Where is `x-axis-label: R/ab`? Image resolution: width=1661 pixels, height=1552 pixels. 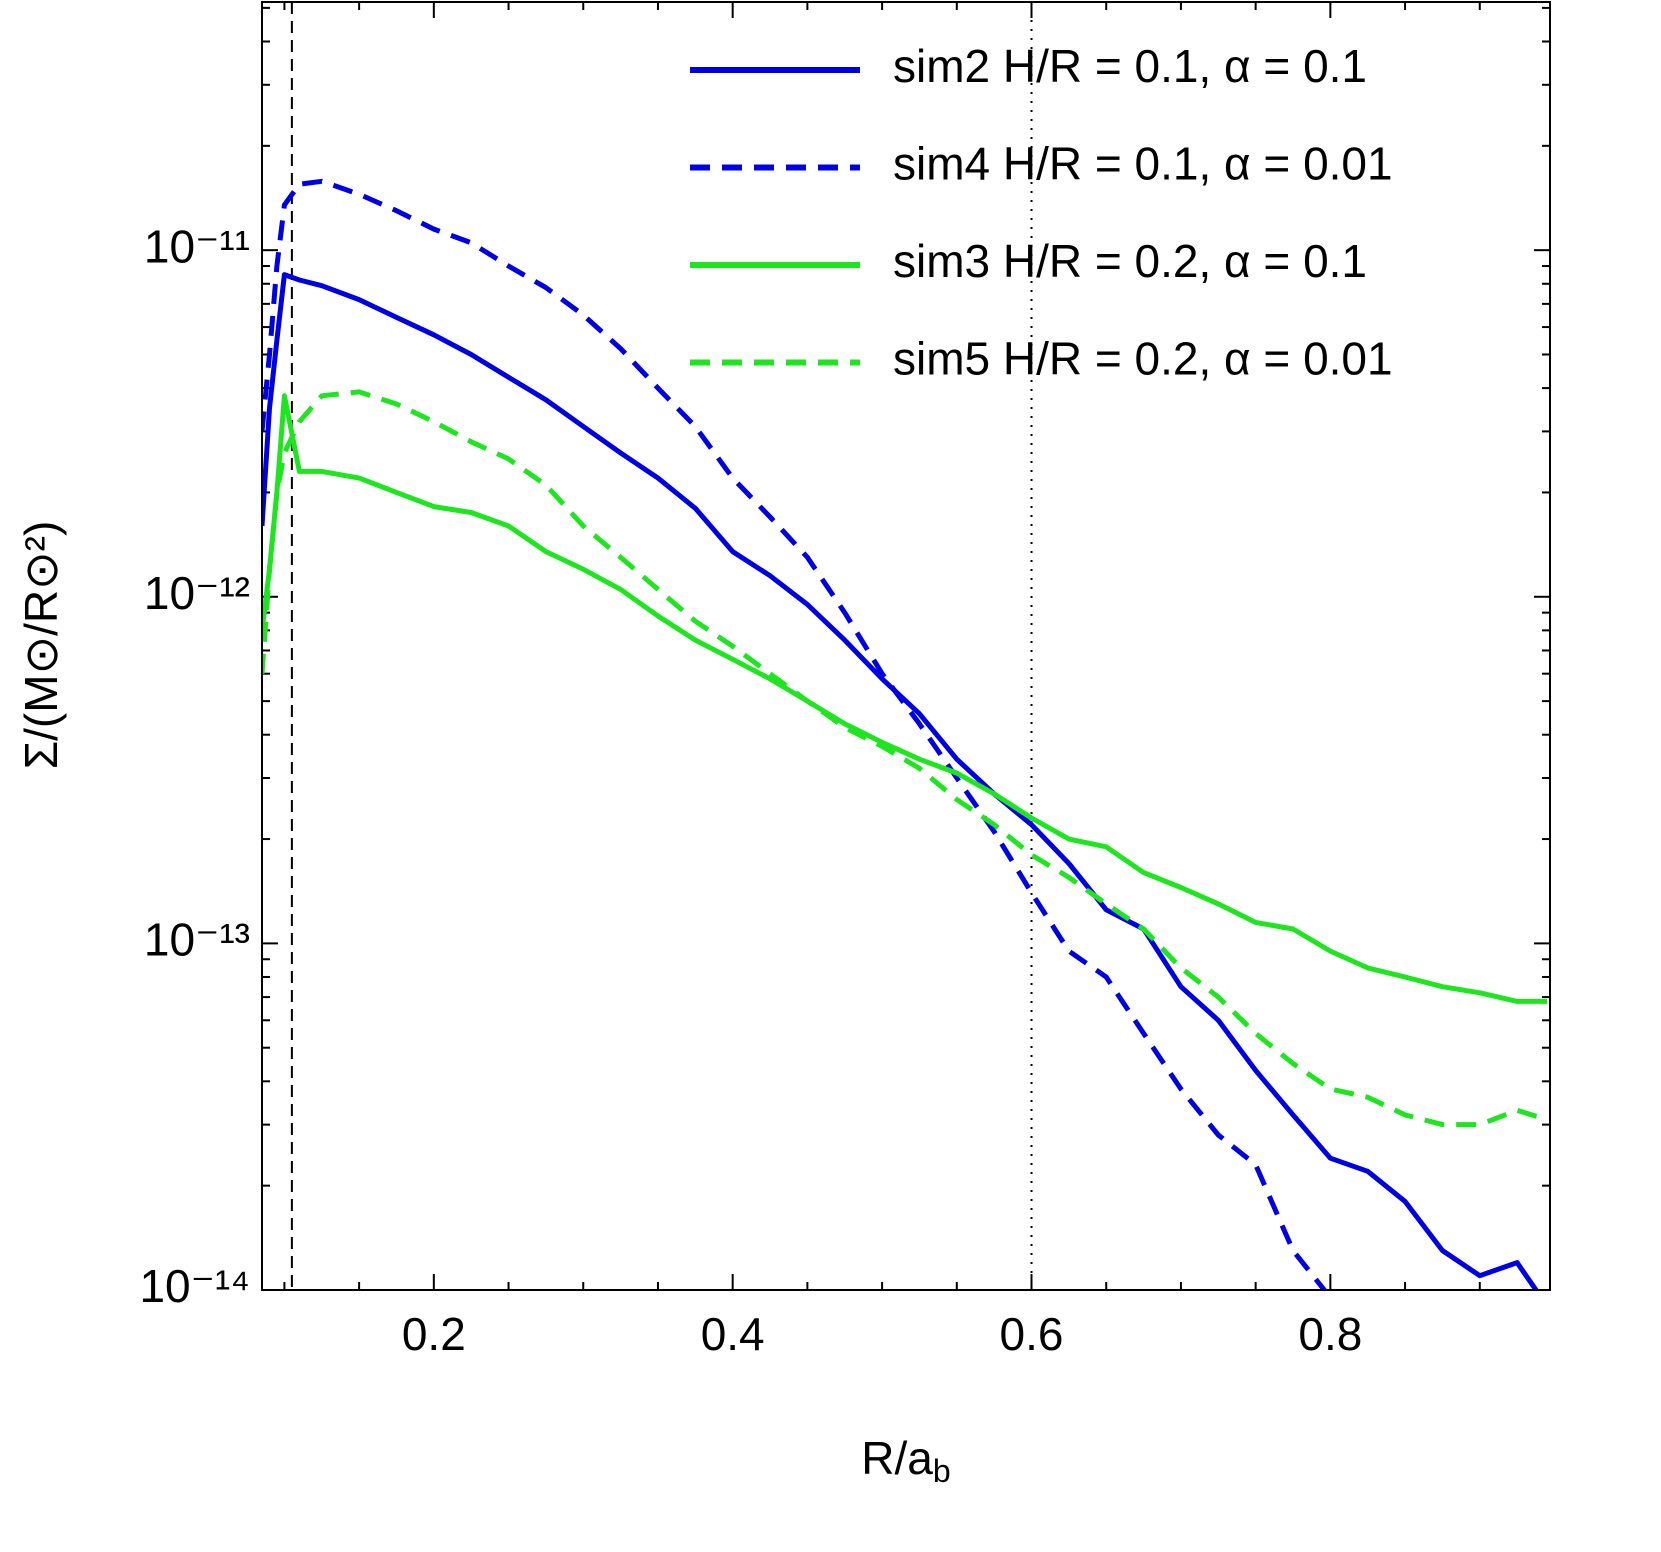
x-axis-label: R/ab is located at coordinates (905, 1460).